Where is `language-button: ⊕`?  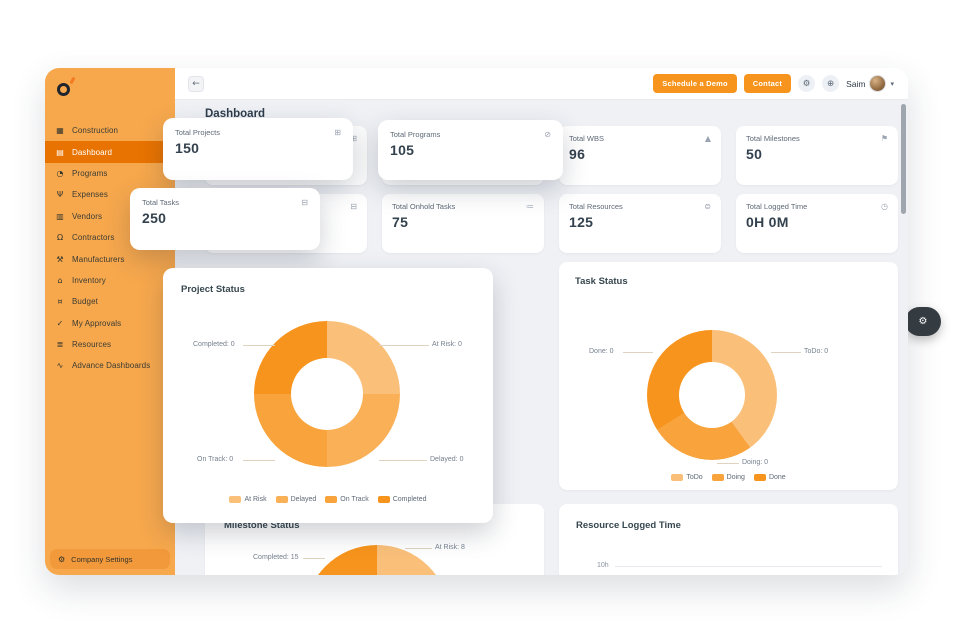
language-button: ⊕ is located at coordinates (831, 83).